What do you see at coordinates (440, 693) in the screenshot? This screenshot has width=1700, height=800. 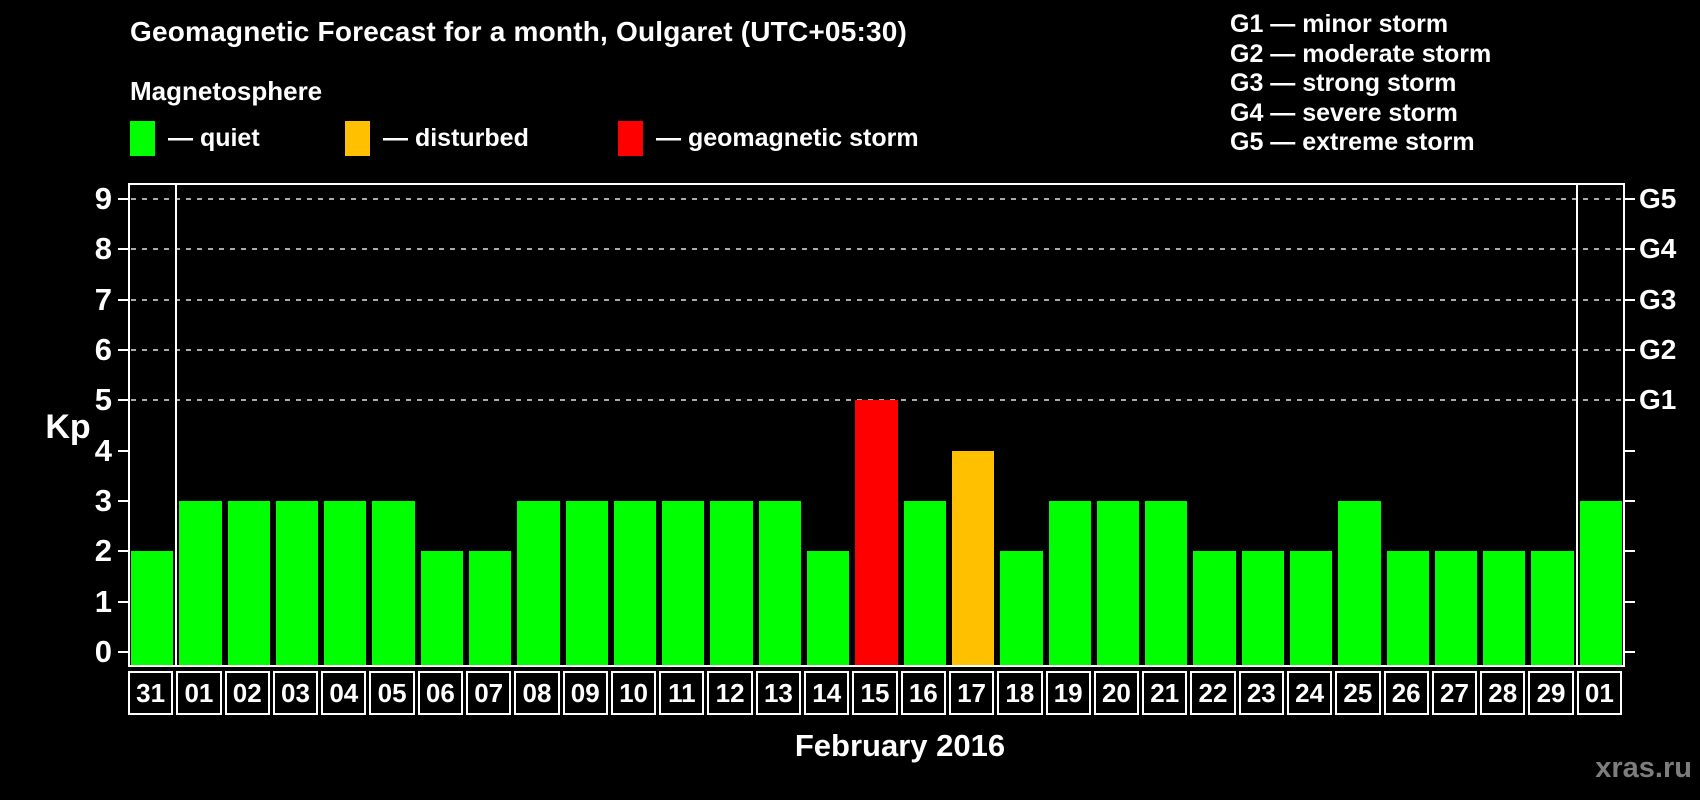 I see `x-label-box: 06` at bounding box center [440, 693].